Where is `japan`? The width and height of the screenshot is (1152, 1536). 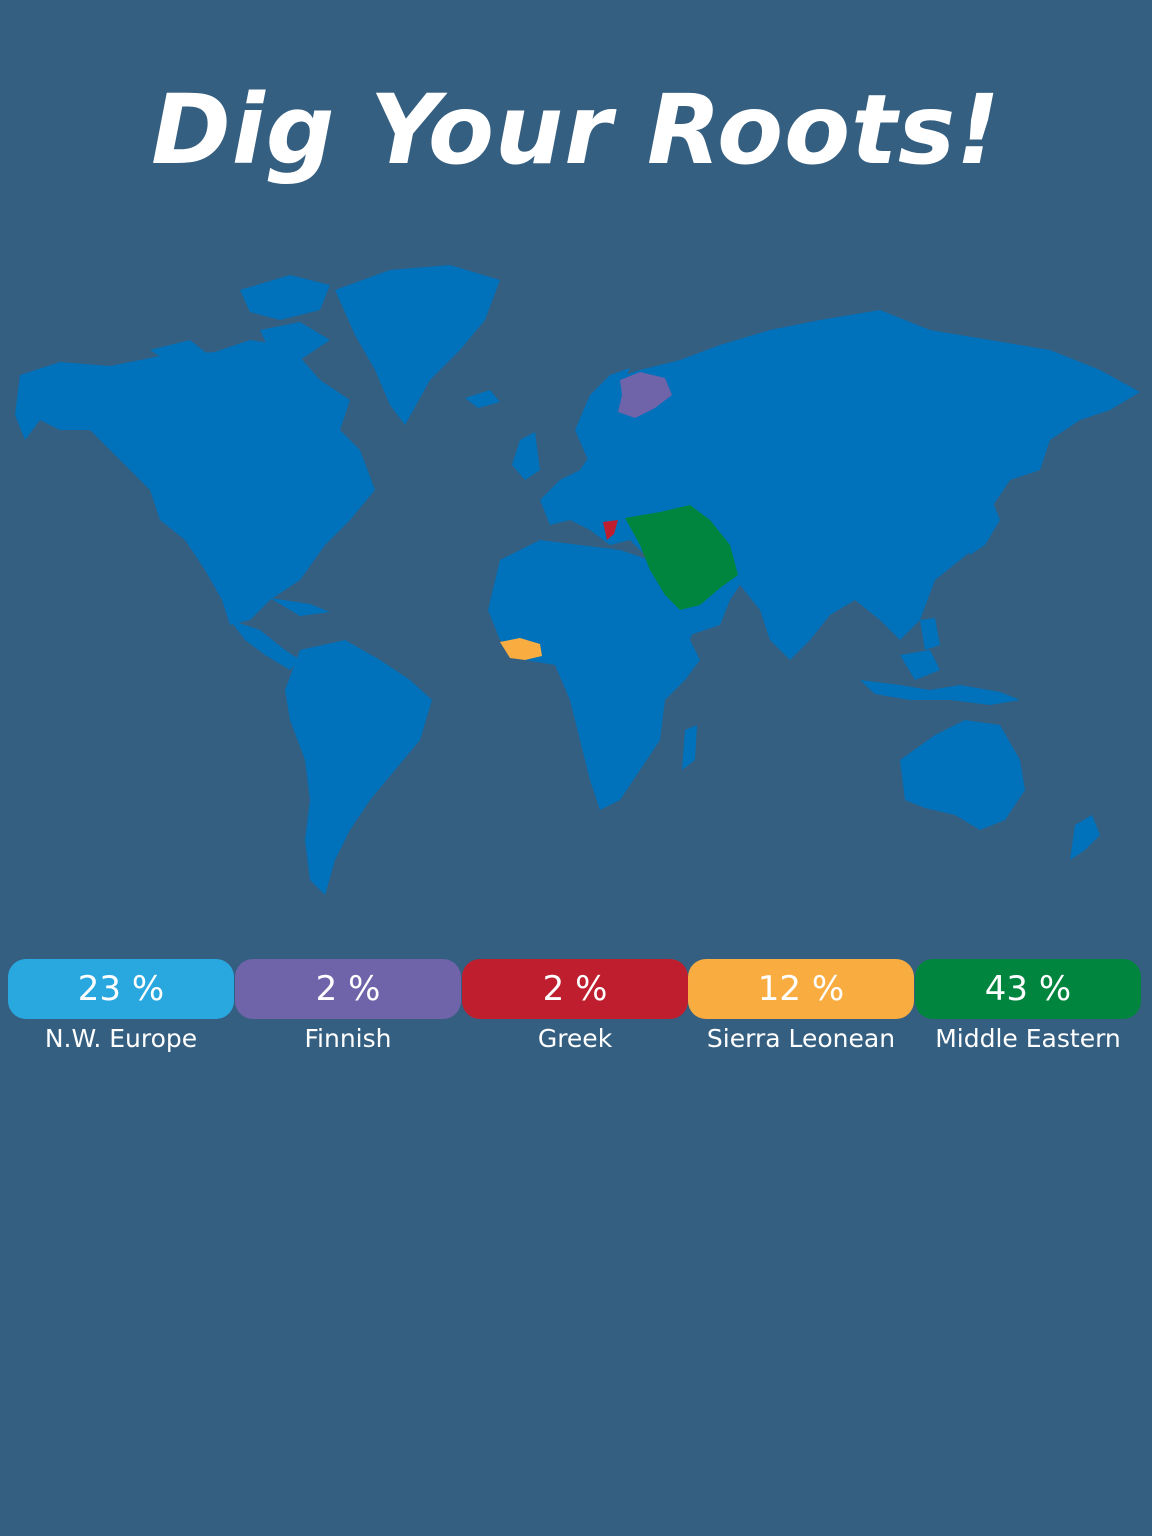 japan is located at coordinates (982, 525).